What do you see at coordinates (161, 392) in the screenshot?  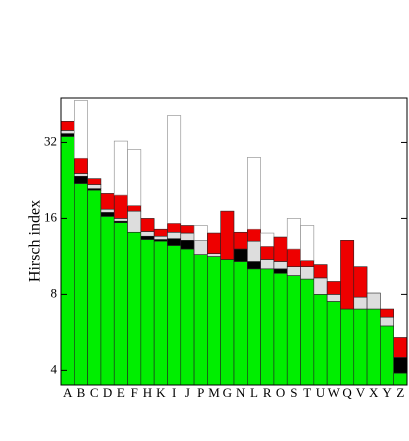 I see `x-tick-label: K` at bounding box center [161, 392].